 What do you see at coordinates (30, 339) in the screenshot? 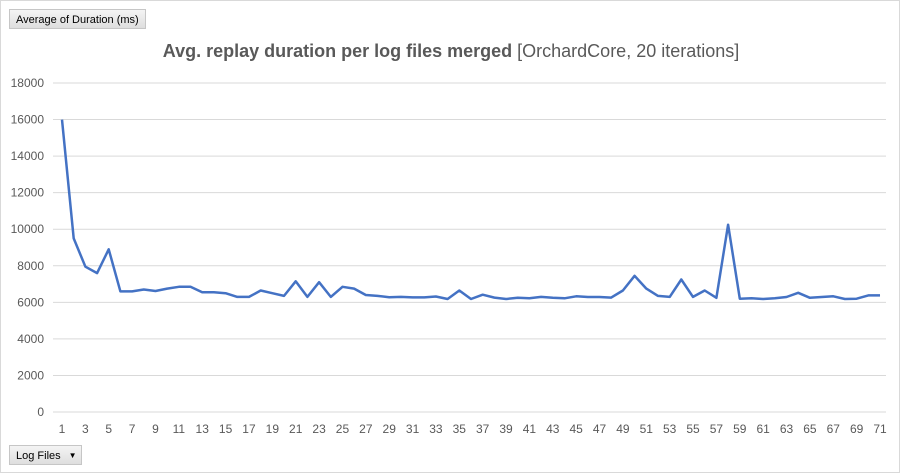
I see `y-tick-label: 4000` at bounding box center [30, 339].